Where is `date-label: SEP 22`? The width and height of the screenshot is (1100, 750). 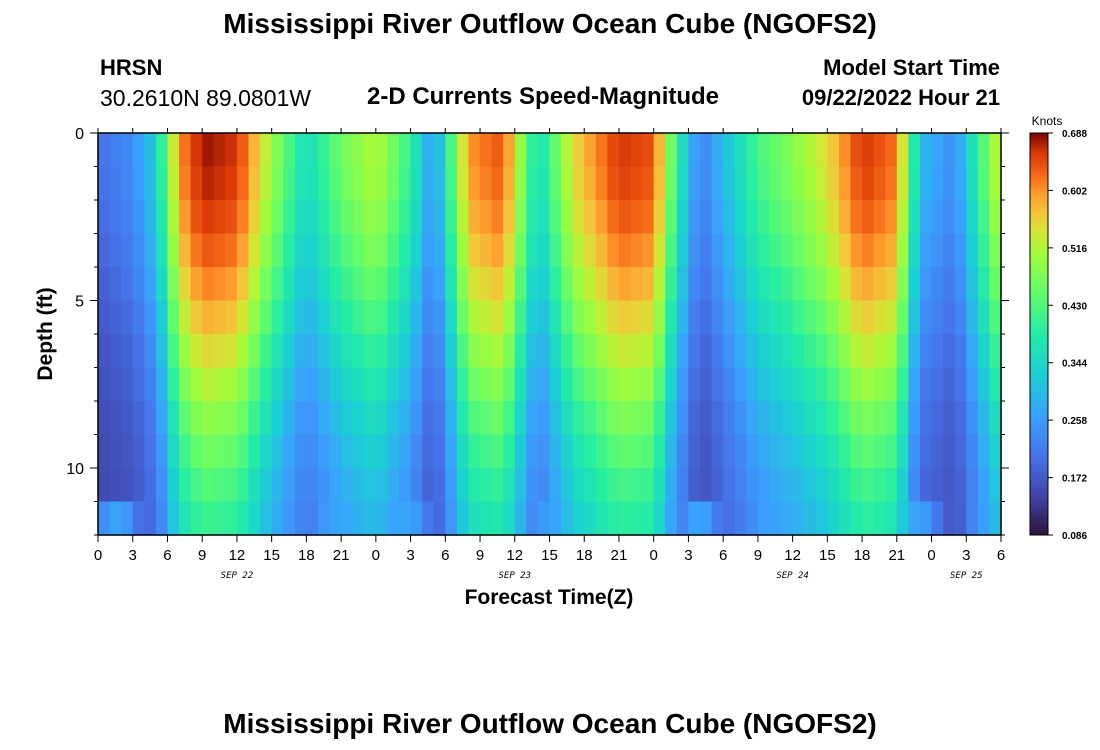 date-label: SEP 22 is located at coordinates (237, 576).